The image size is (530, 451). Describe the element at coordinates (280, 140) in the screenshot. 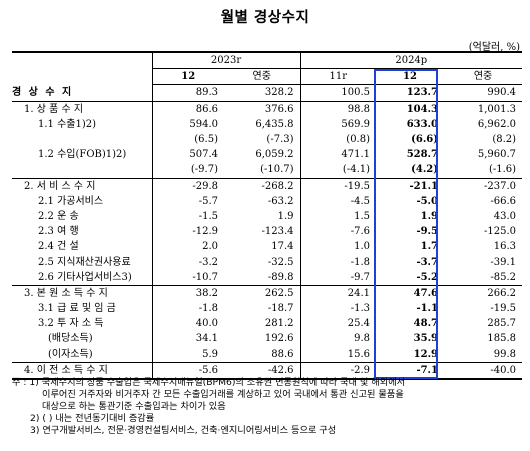

I see `table-cell: (-7.3)` at that location.